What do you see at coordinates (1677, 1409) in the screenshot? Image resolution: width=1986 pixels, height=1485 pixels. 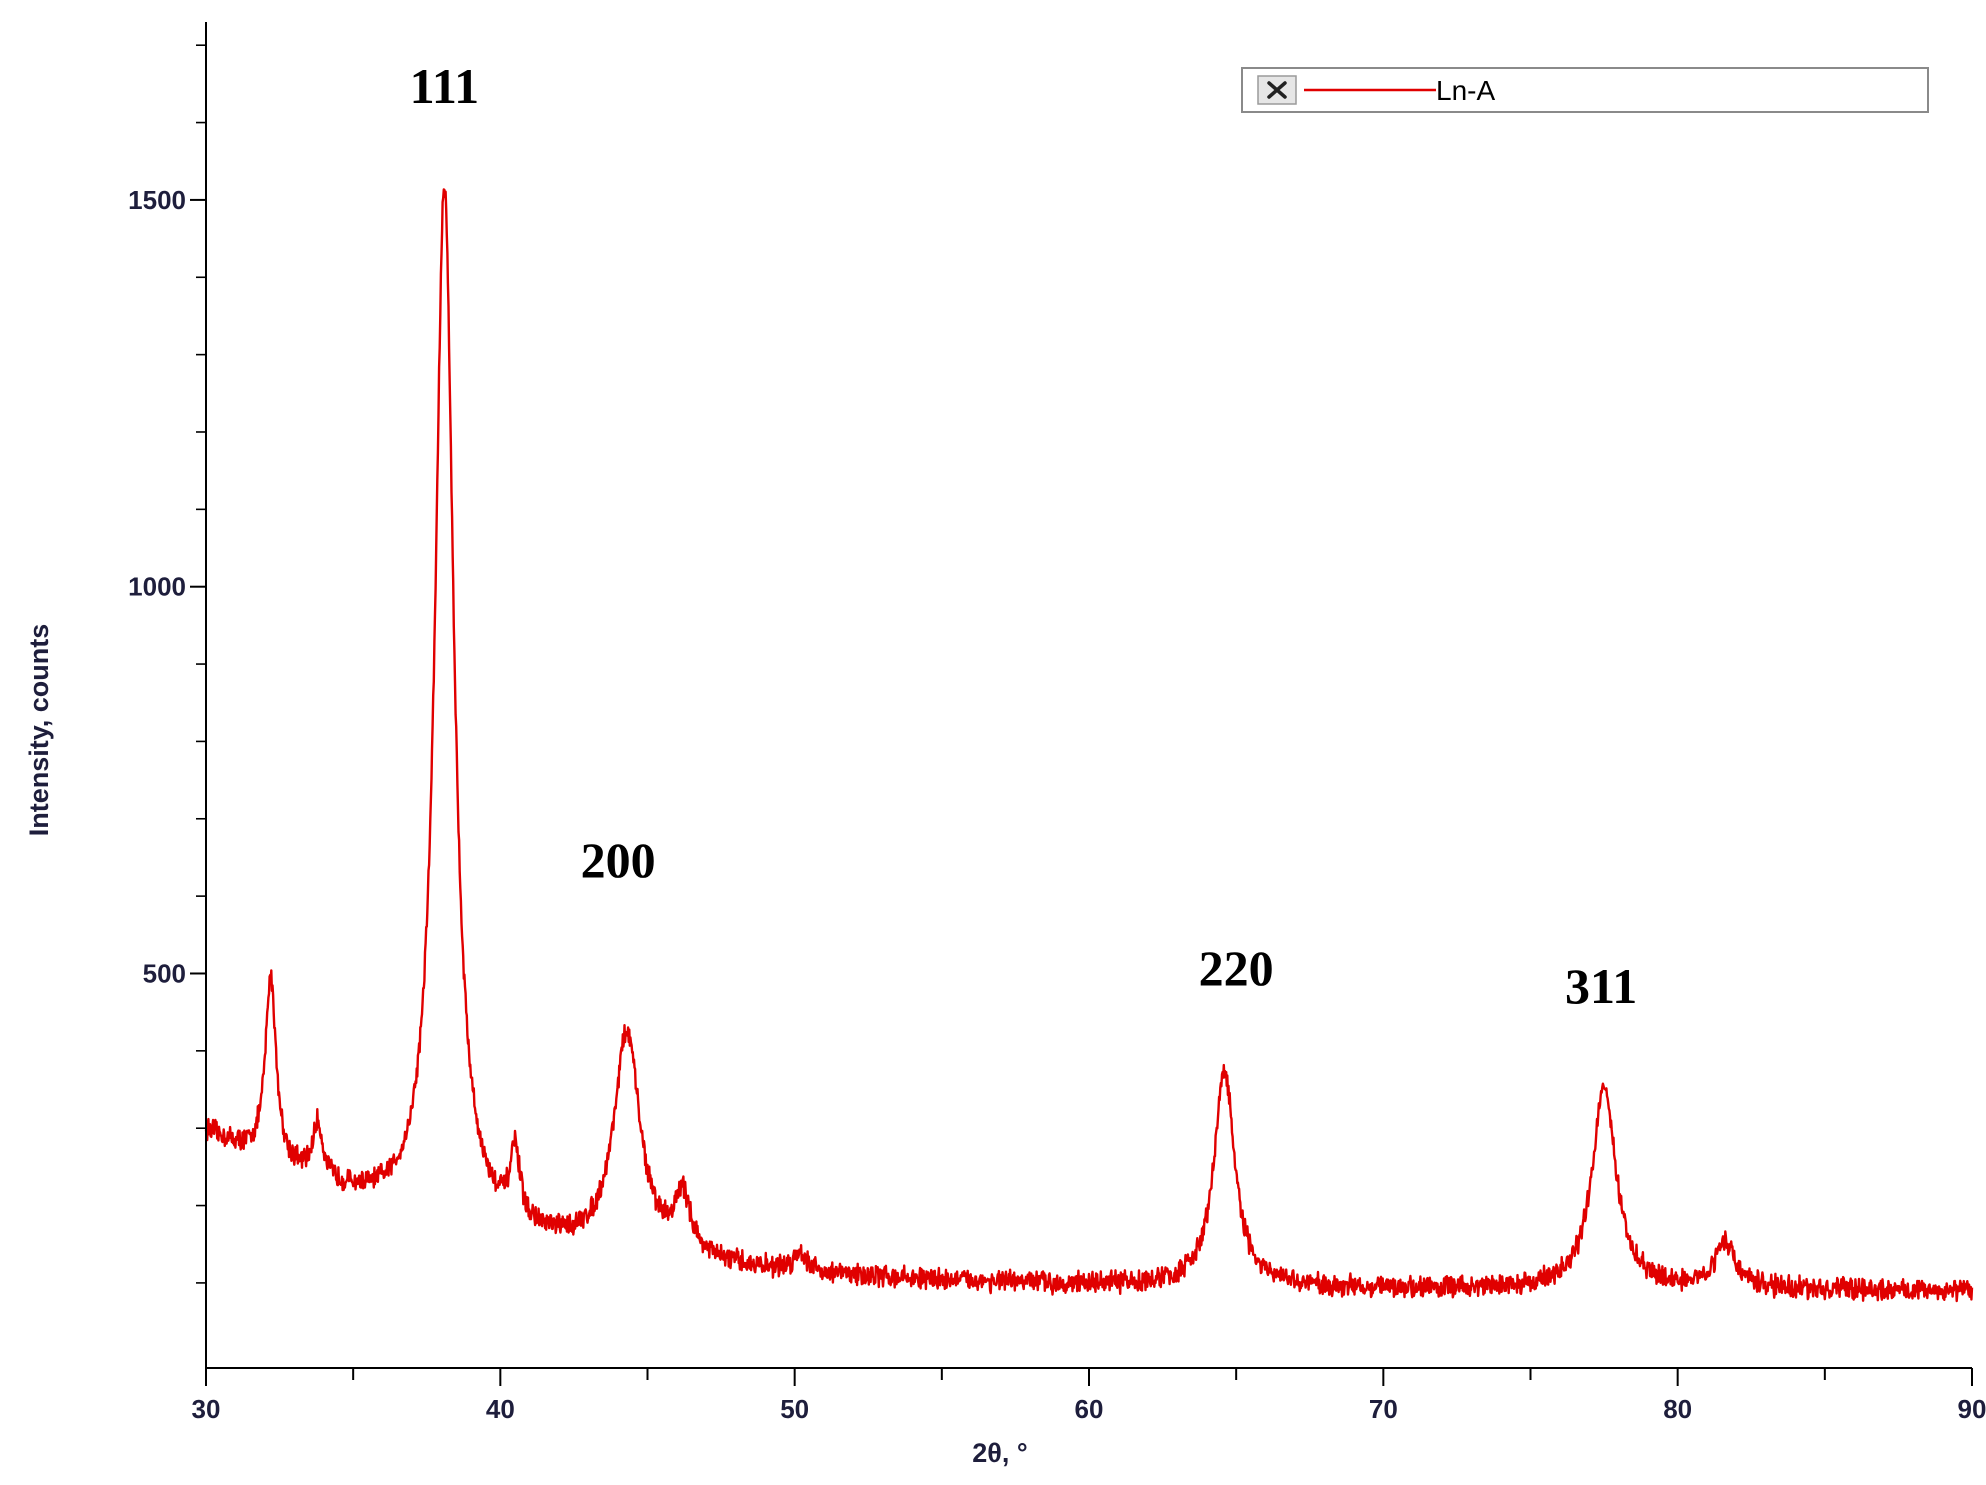 I see `x-tick-label: 80` at bounding box center [1677, 1409].